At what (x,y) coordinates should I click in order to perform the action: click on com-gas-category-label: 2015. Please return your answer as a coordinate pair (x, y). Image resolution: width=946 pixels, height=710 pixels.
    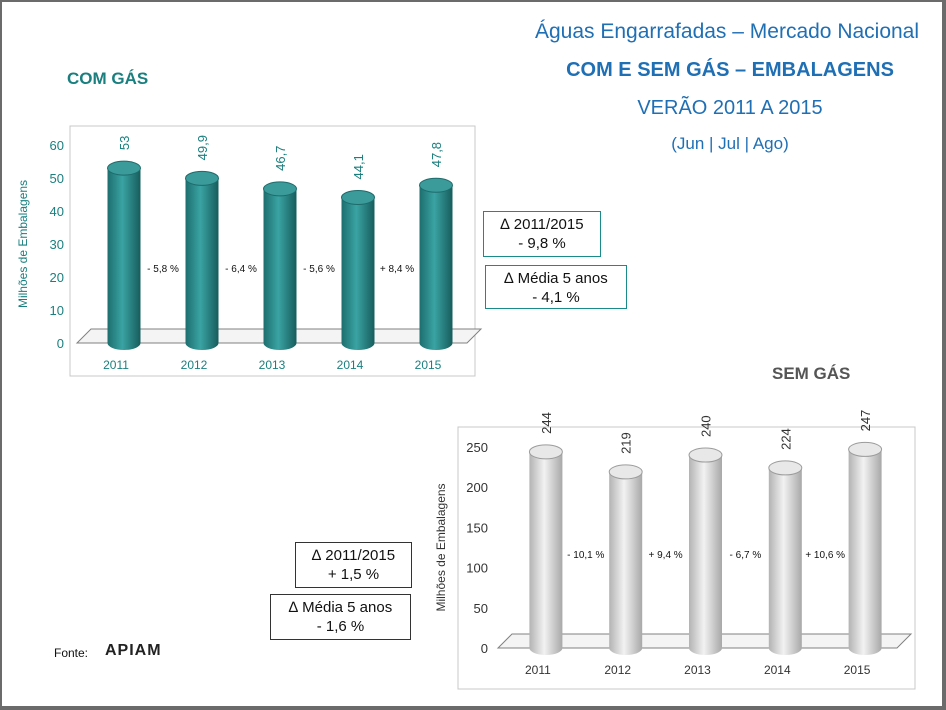
    Looking at the image, I should click on (428, 365).